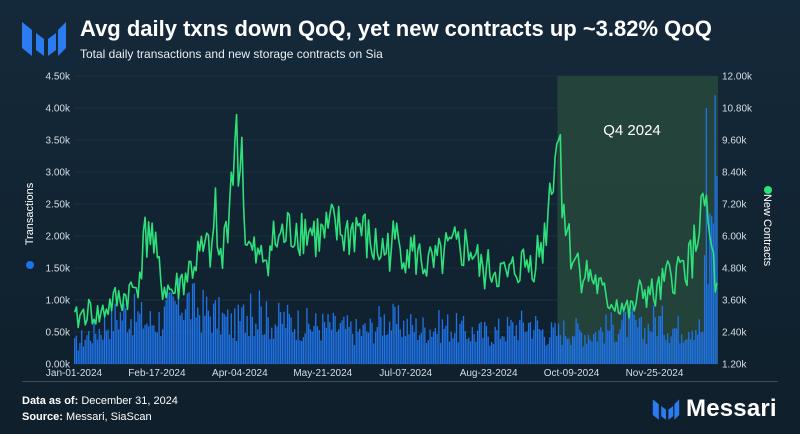 This screenshot has width=800, height=434. I want to click on right-tick-label: 3.60k, so click(734, 301).